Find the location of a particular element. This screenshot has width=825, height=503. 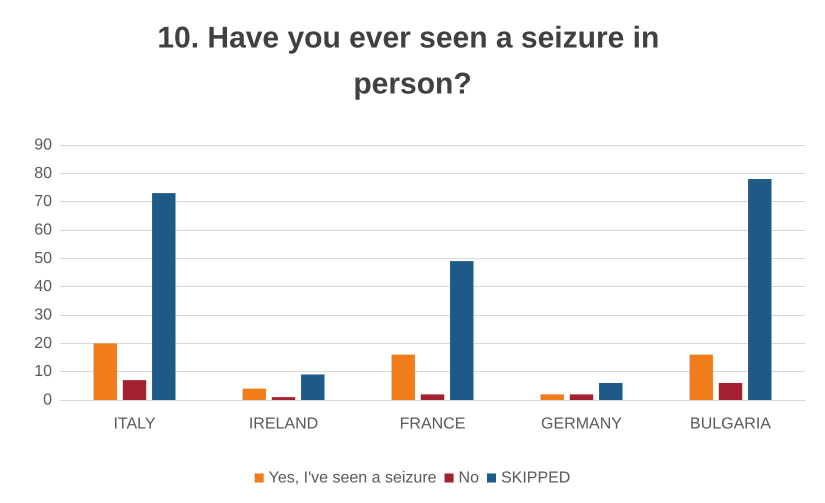

y-tick-label: 30 is located at coordinates (43, 315).